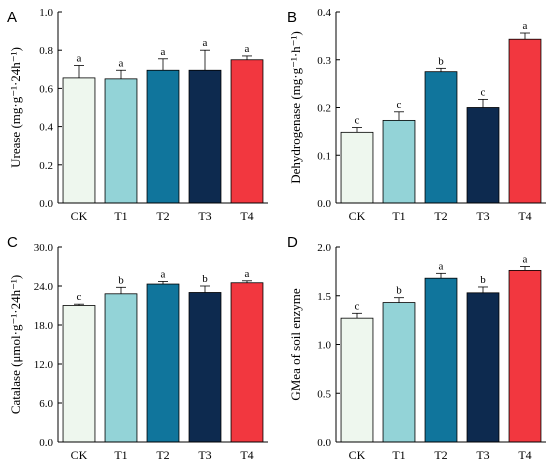 This screenshot has height=465, width=550. Describe the element at coordinates (292, 242) in the screenshot. I see `panel-letter: D` at that location.